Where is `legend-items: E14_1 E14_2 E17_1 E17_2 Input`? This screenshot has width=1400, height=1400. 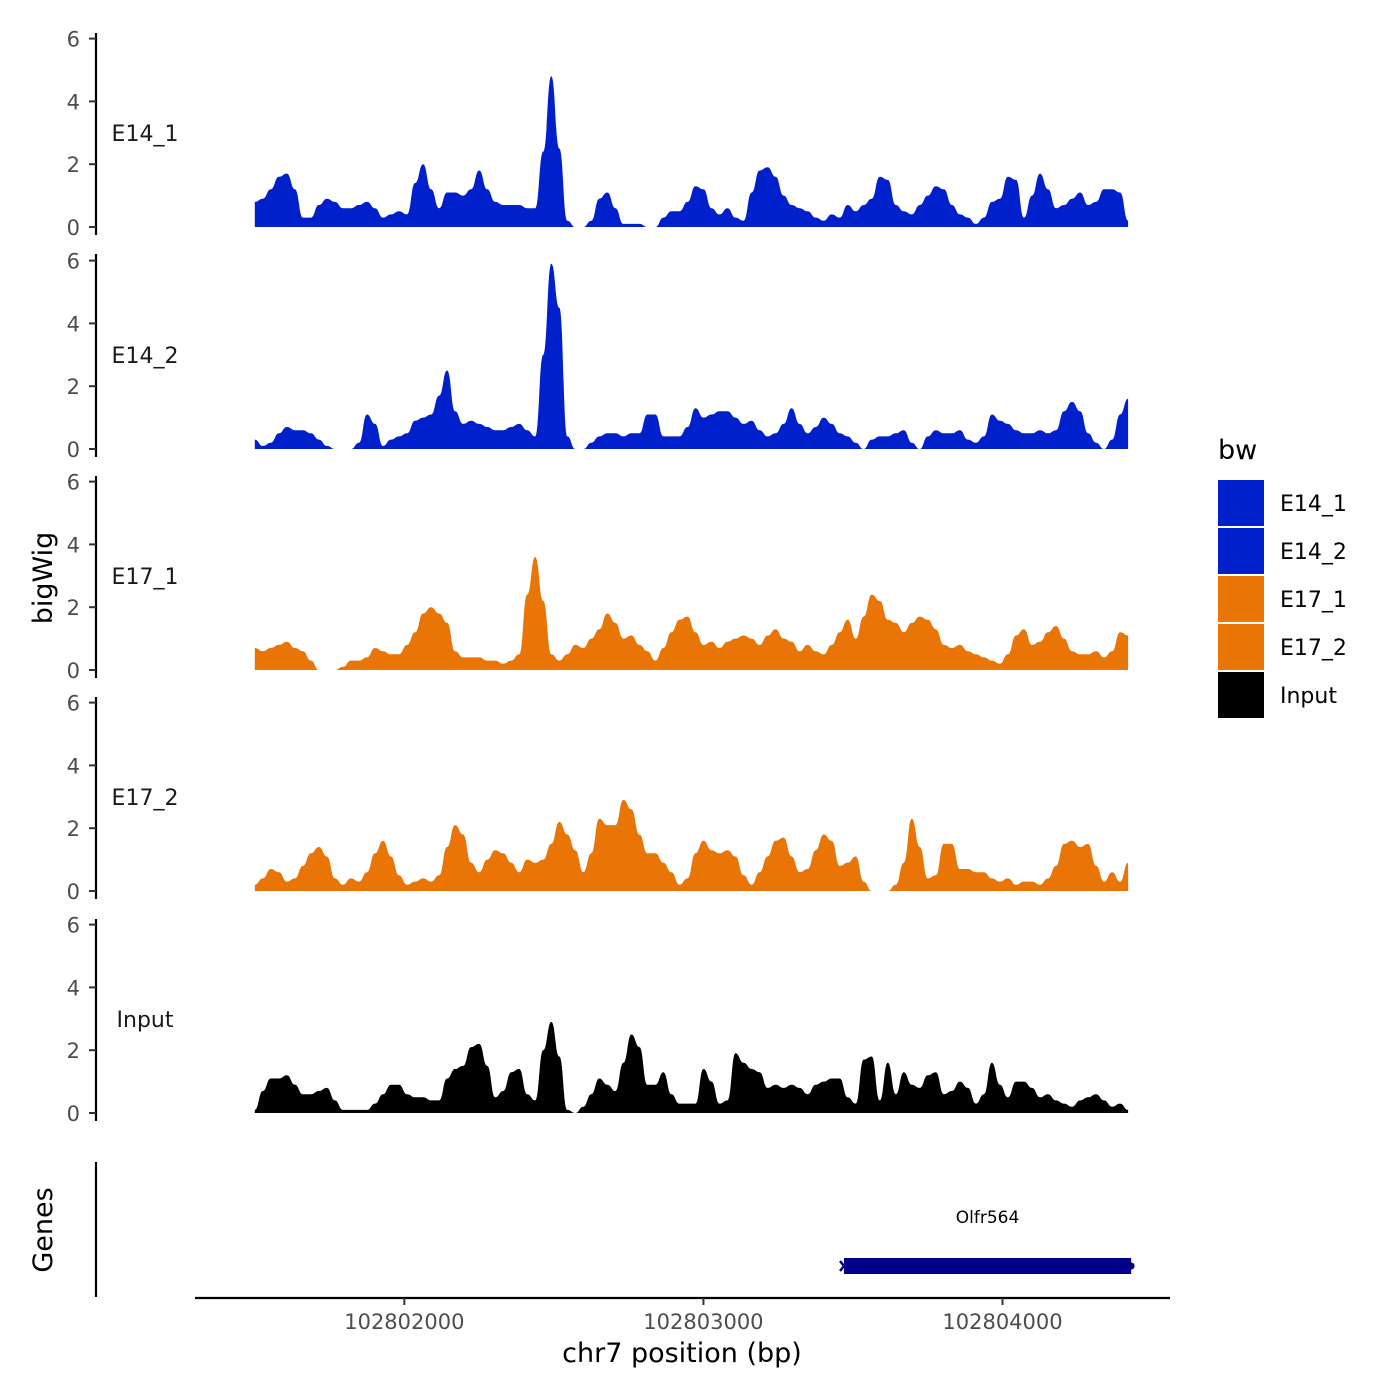
legend-items: E14_1 E14_2 E17_1 E17_2 Input is located at coordinates (1282, 599).